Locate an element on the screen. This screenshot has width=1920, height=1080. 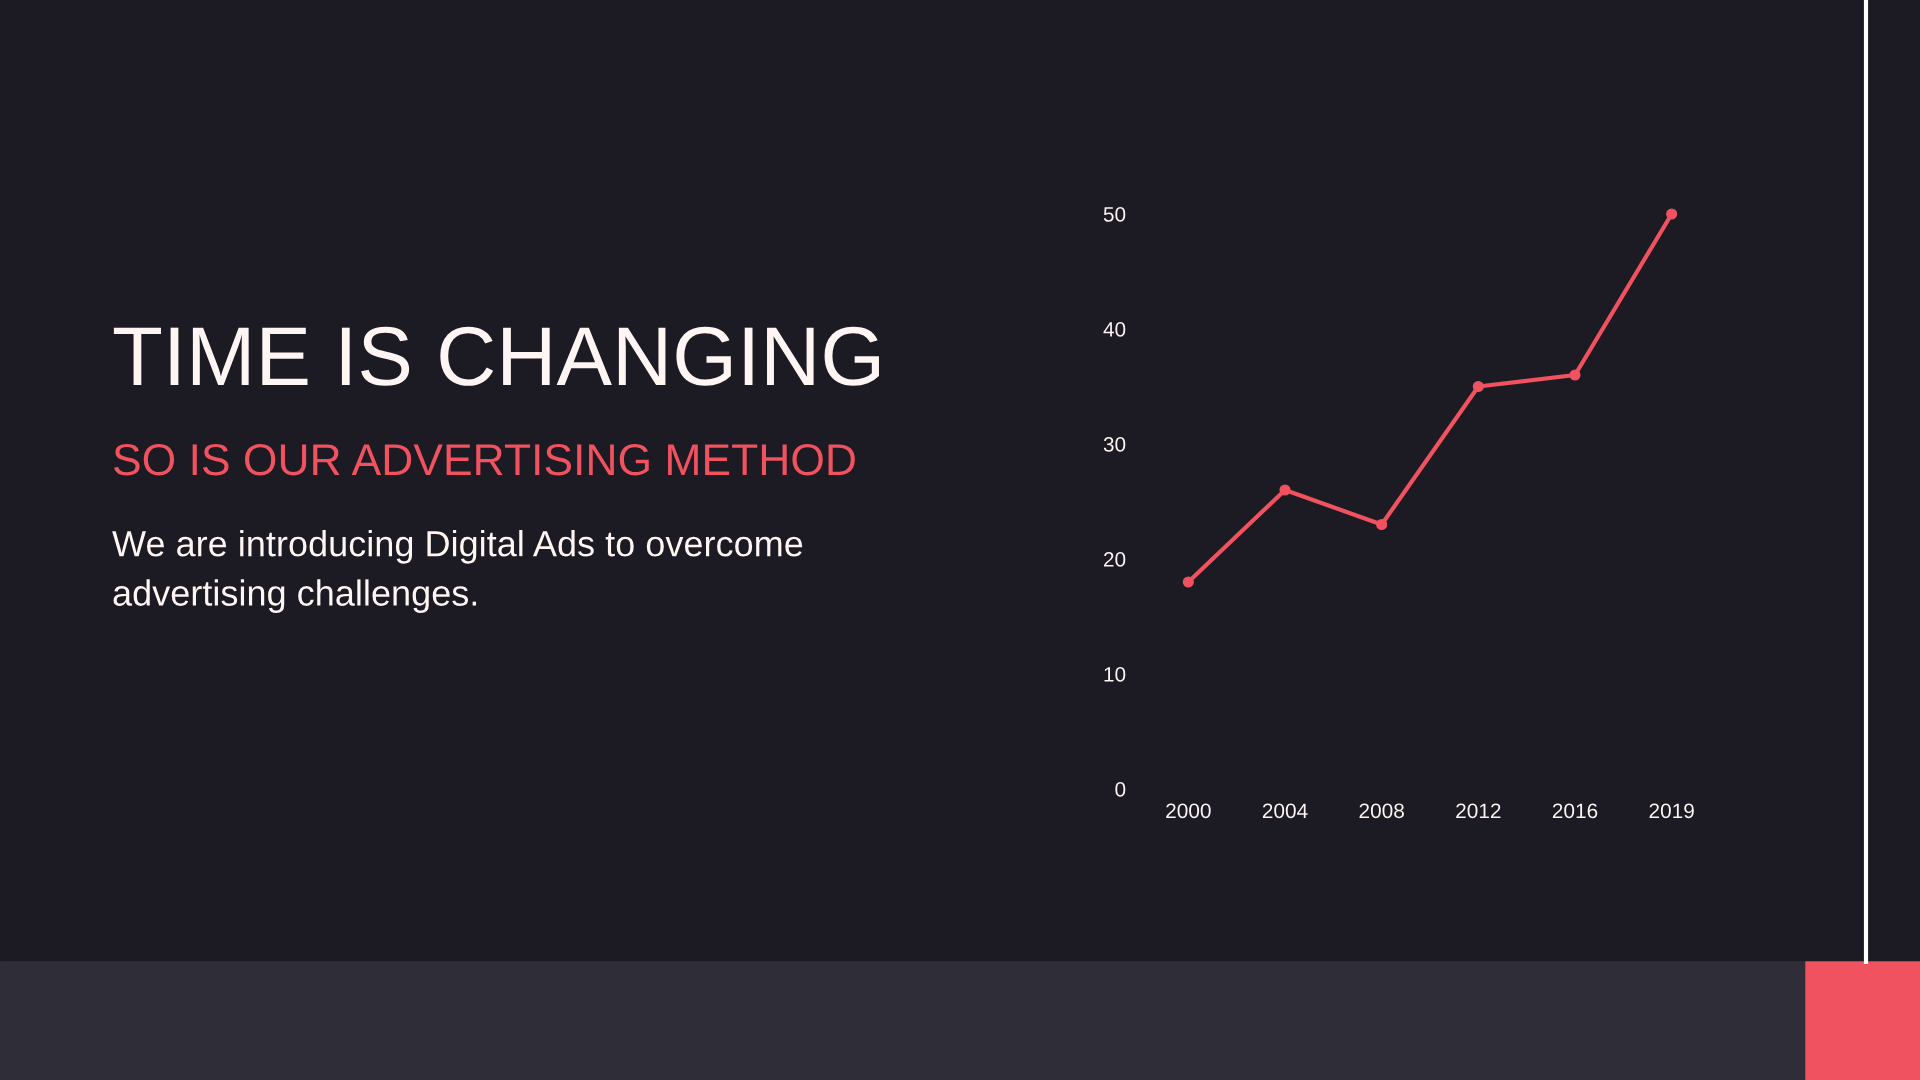
text: SO IS OUR ADVERTISING METHOD is located at coordinates (484, 459).